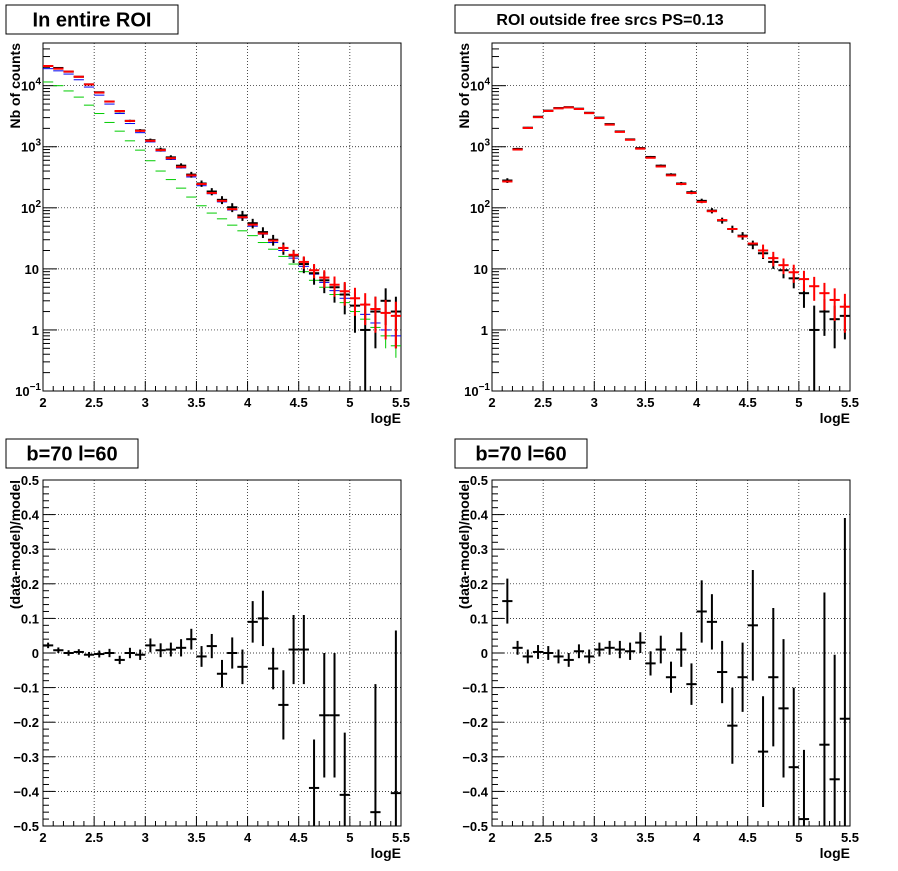 This screenshot has height=871, width=898. I want to click on y-tick-exponent: −1, so click(485, 387).